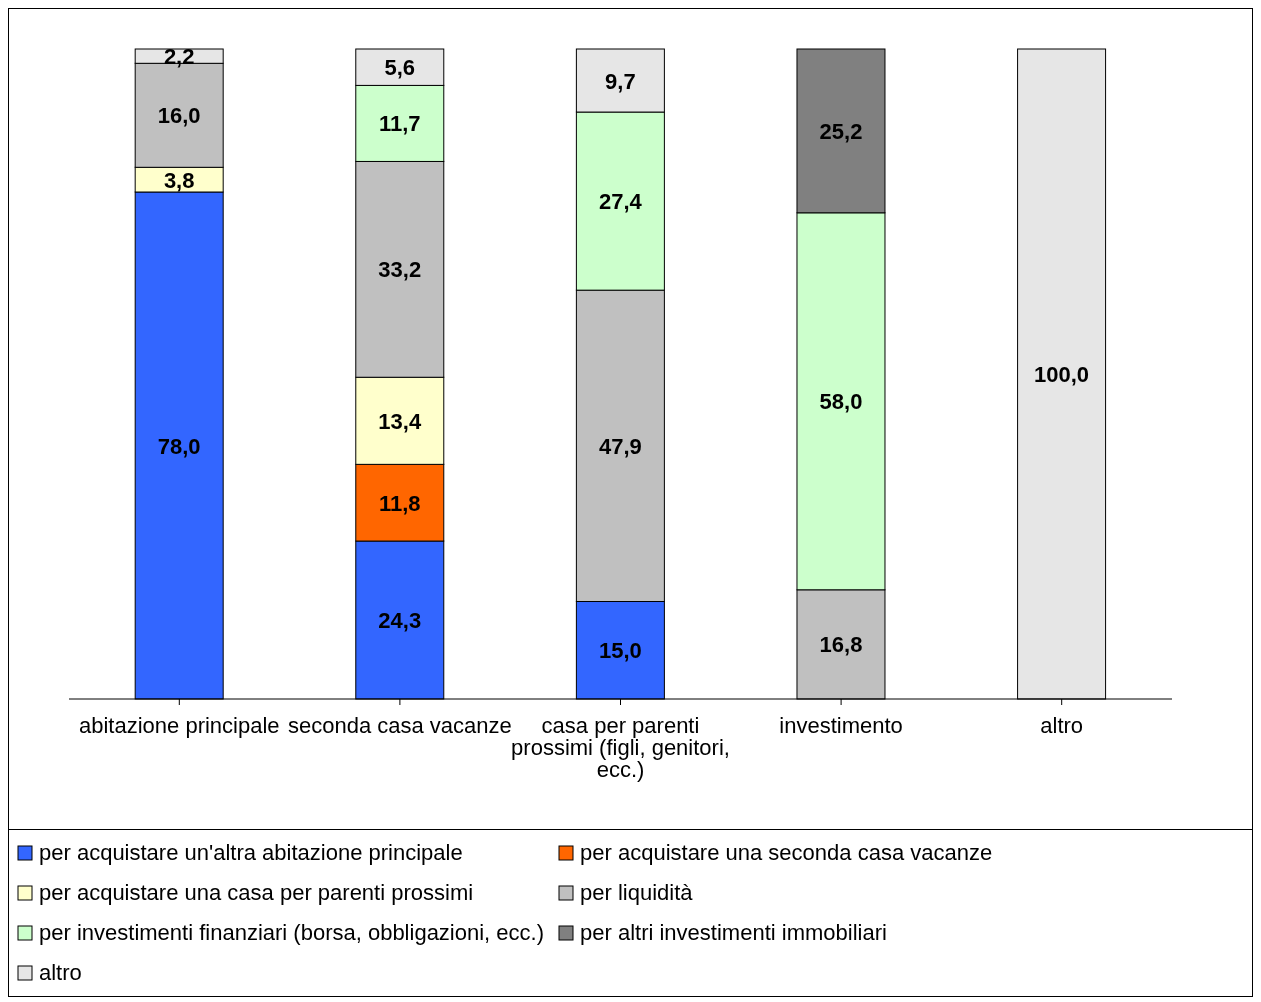  I want to click on data-label: 11,7, so click(399, 124).